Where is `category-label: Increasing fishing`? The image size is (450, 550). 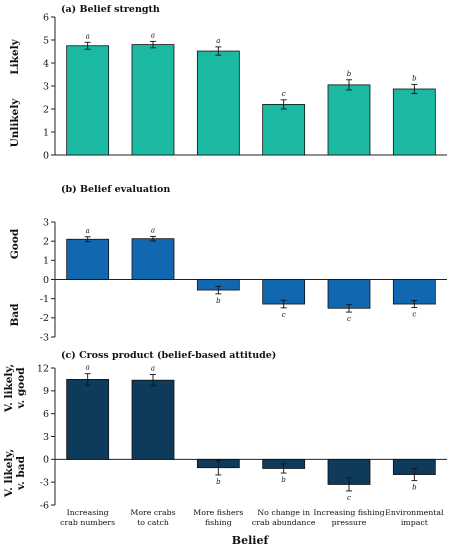
category-label: Increasing fishing is located at coordinates (348, 512).